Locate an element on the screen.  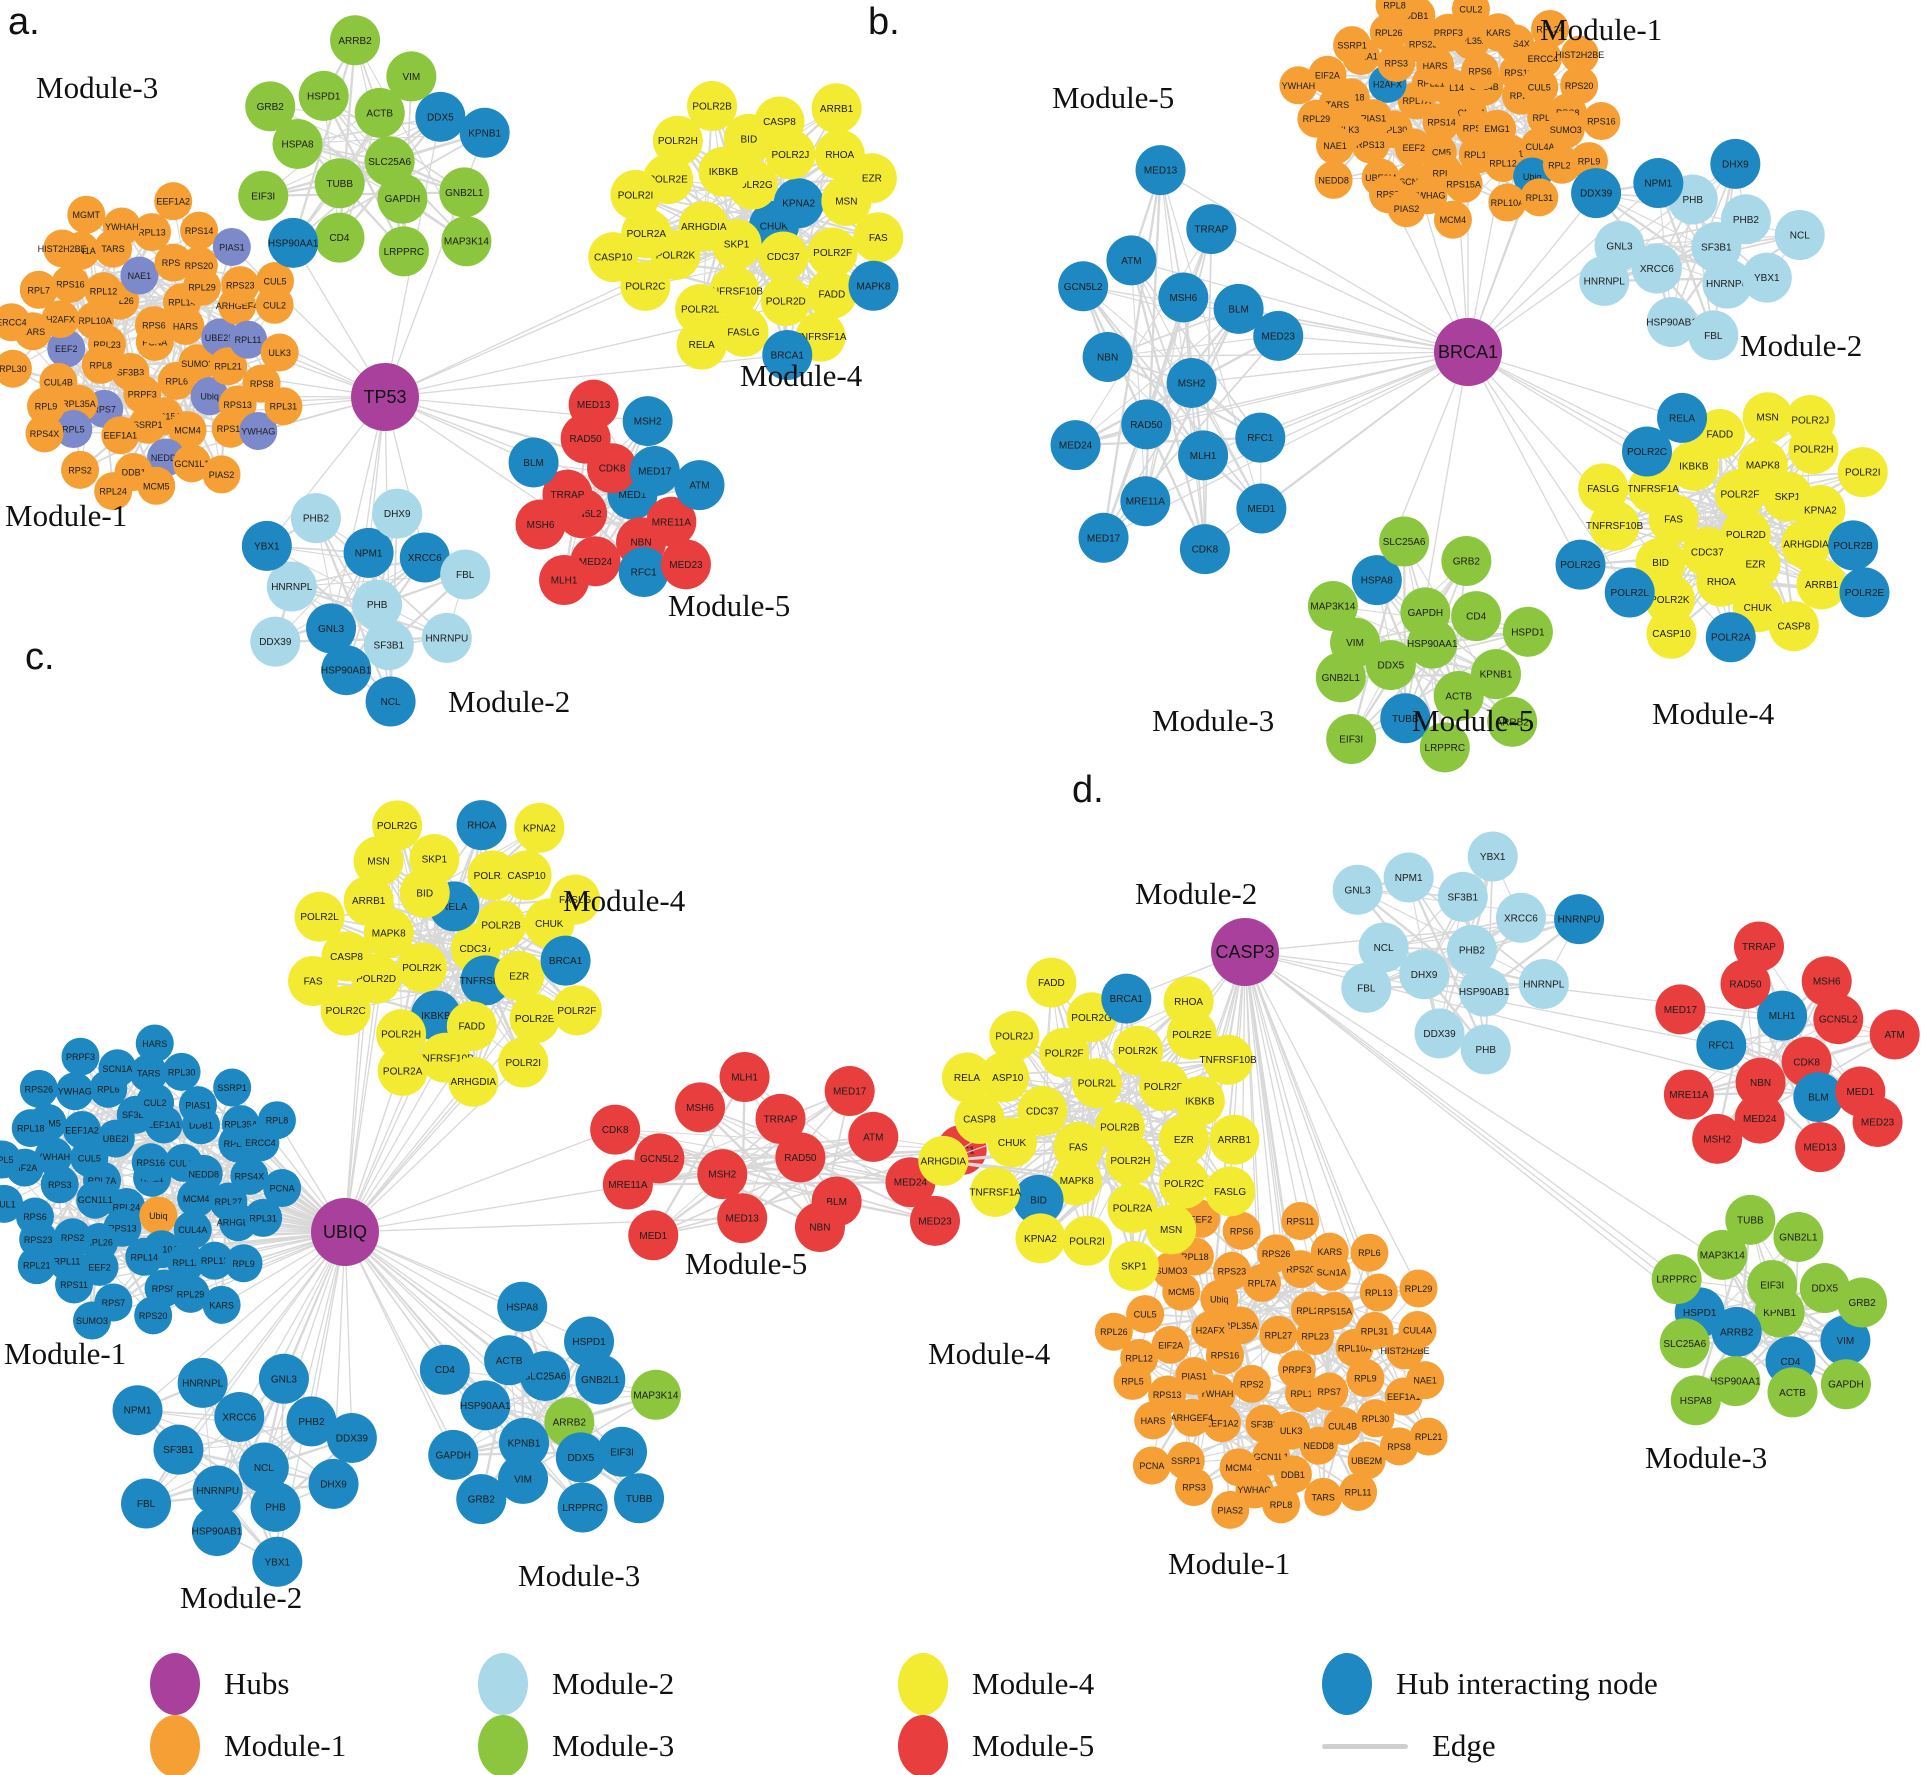
node-YWHAG is located at coordinates (74, 1091).